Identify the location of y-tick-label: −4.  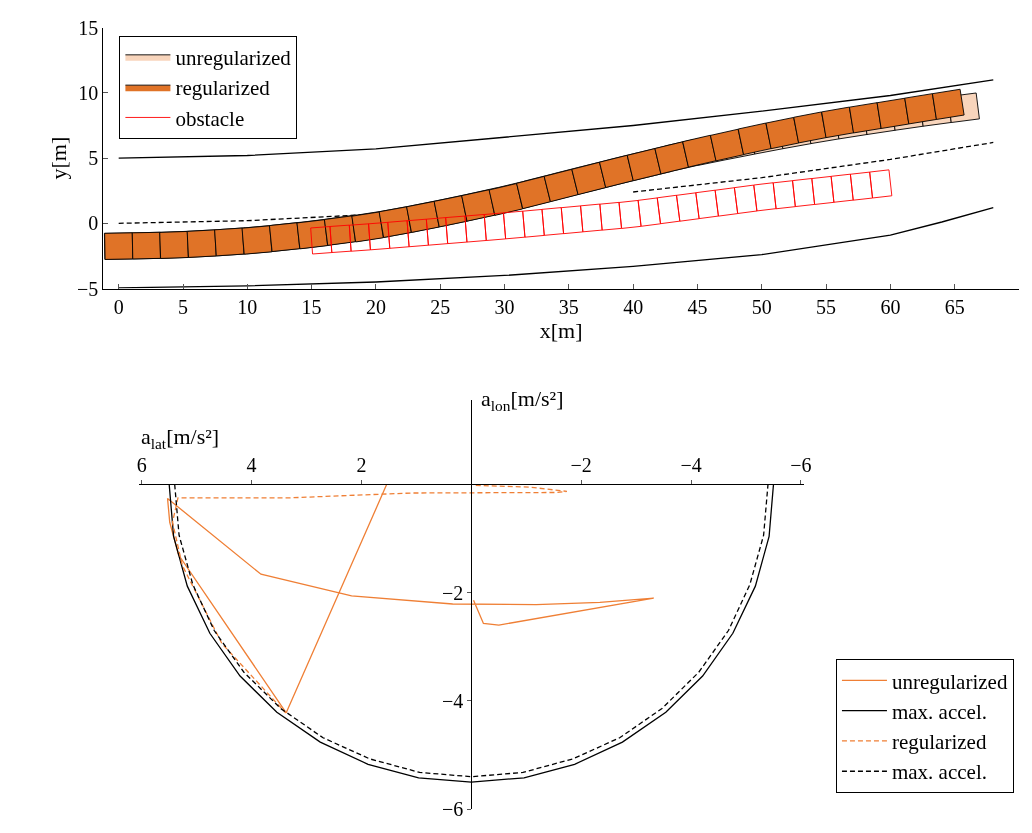
(453, 700).